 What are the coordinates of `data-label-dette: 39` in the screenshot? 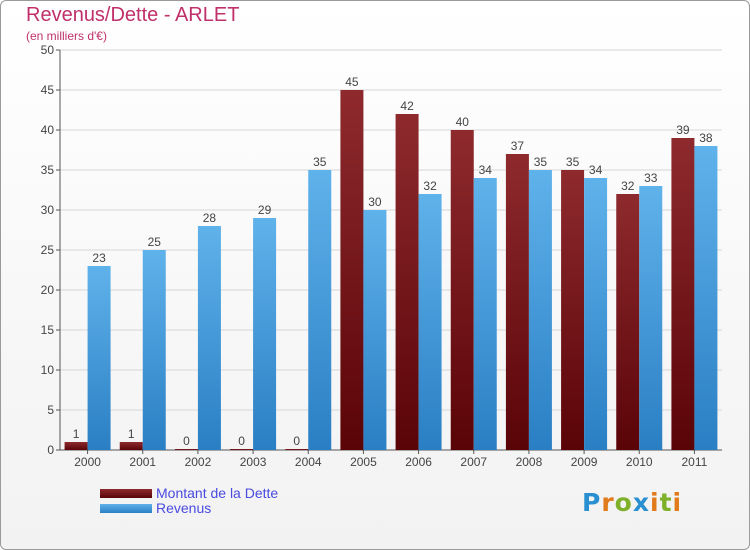 It's located at (683, 130).